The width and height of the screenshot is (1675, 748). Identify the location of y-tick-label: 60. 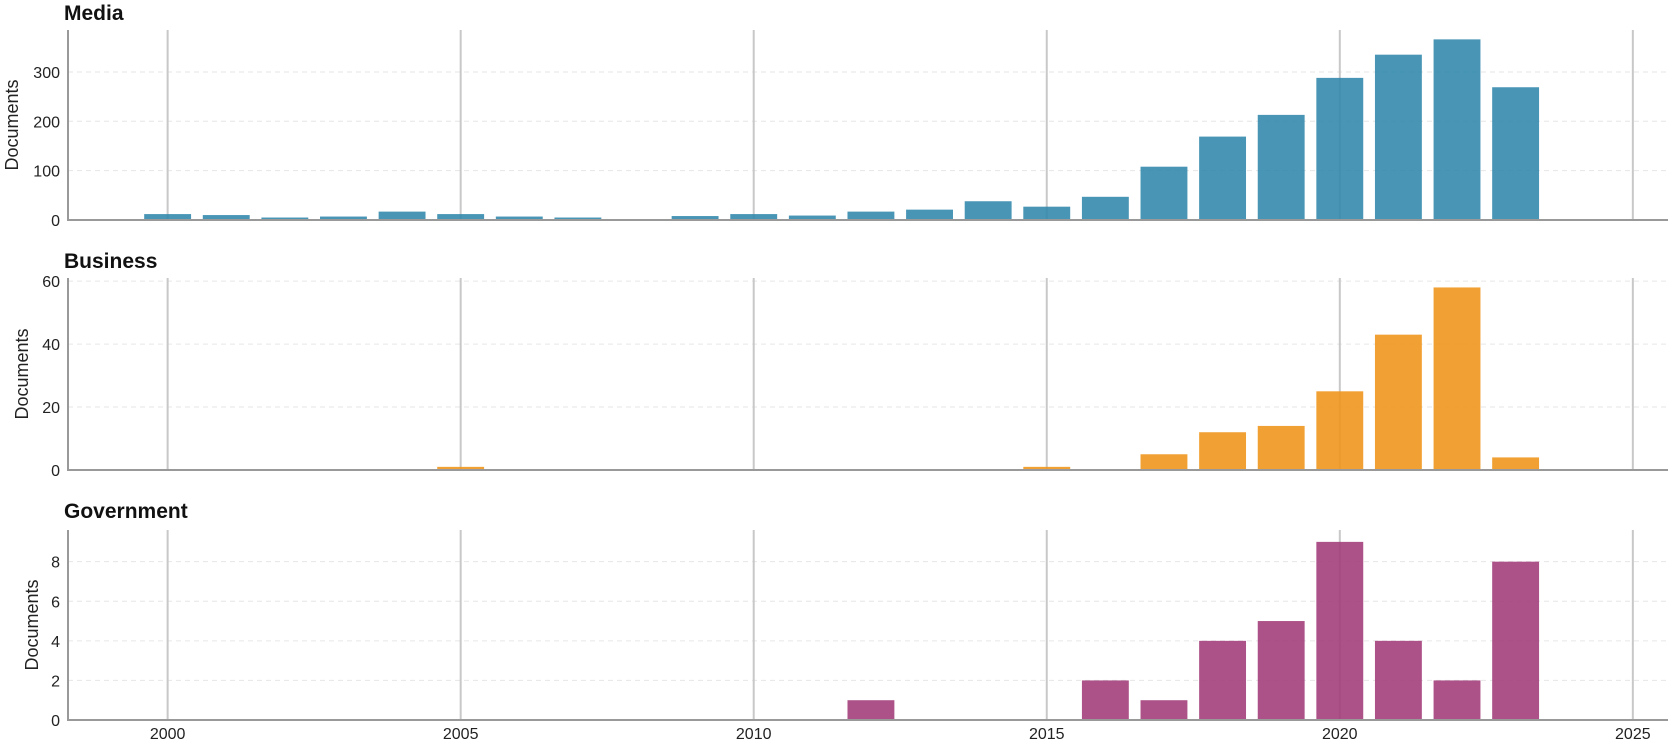
(51, 282).